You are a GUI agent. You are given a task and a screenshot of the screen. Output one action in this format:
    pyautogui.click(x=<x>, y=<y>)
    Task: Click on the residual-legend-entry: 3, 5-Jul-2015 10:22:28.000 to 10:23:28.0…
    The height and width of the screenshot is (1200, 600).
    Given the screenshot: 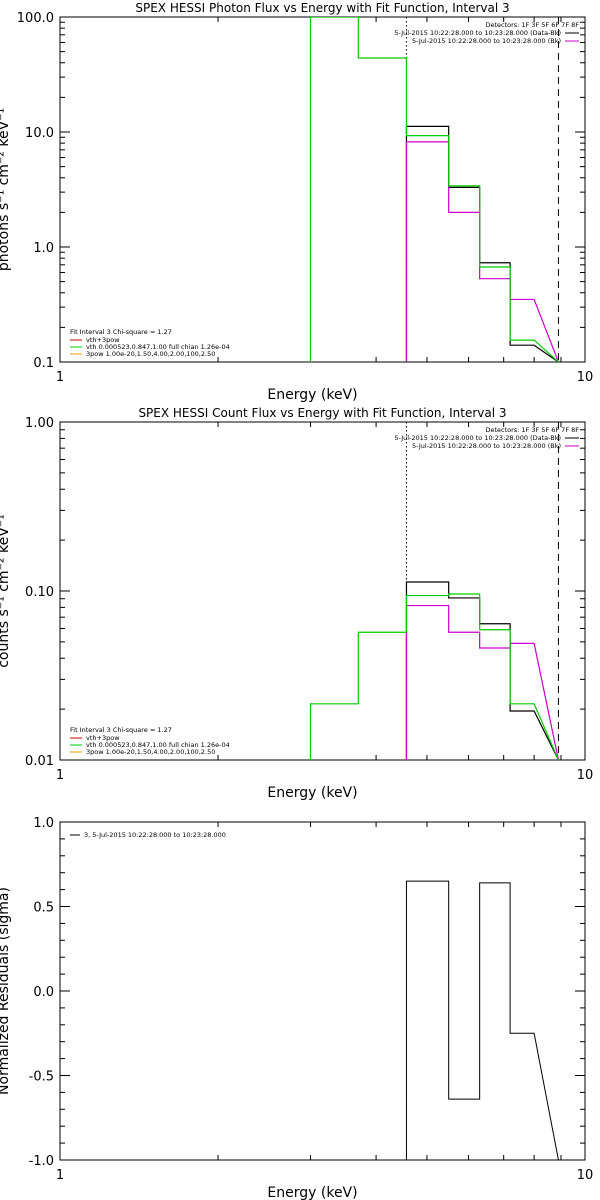 What is the action you would take?
    pyautogui.click(x=155, y=835)
    